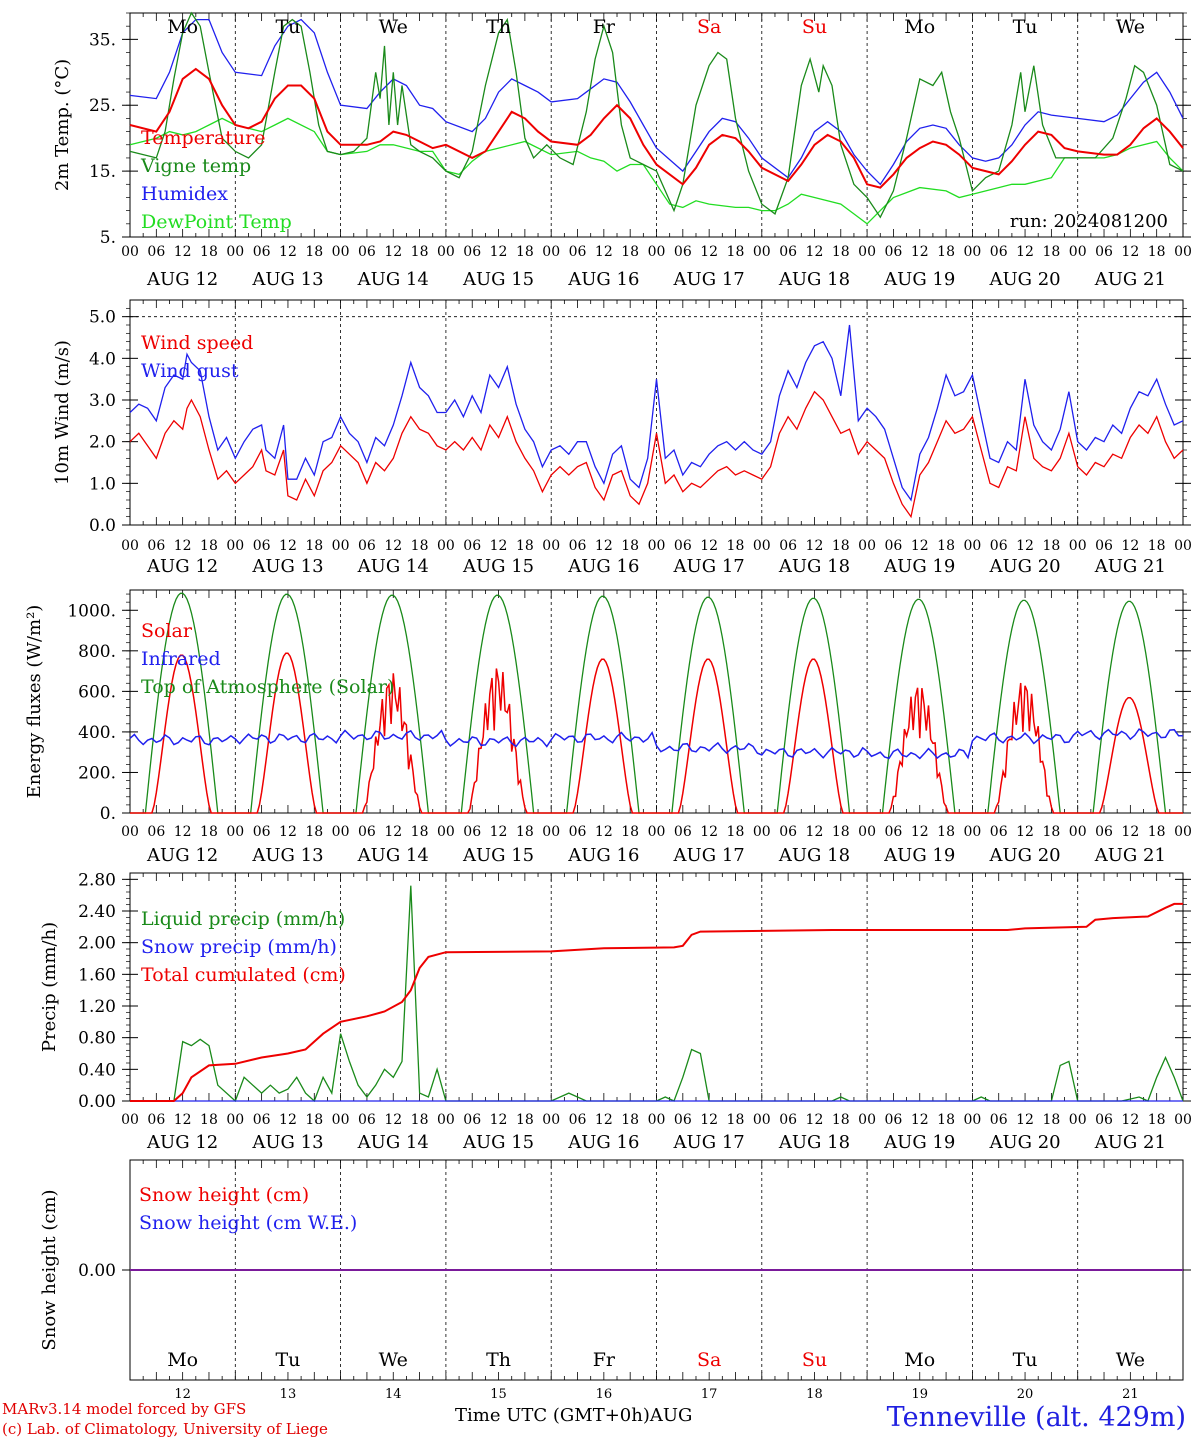 The height and width of the screenshot is (1440, 1194). What do you see at coordinates (498, 27) in the screenshot?
I see `weekday-label: Th` at bounding box center [498, 27].